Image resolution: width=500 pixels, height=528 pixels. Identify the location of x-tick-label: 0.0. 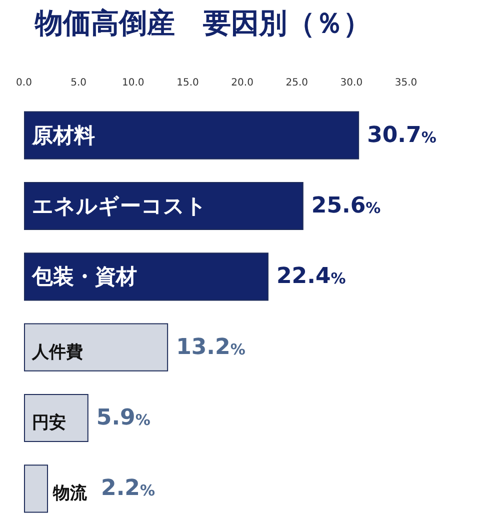
(24, 83).